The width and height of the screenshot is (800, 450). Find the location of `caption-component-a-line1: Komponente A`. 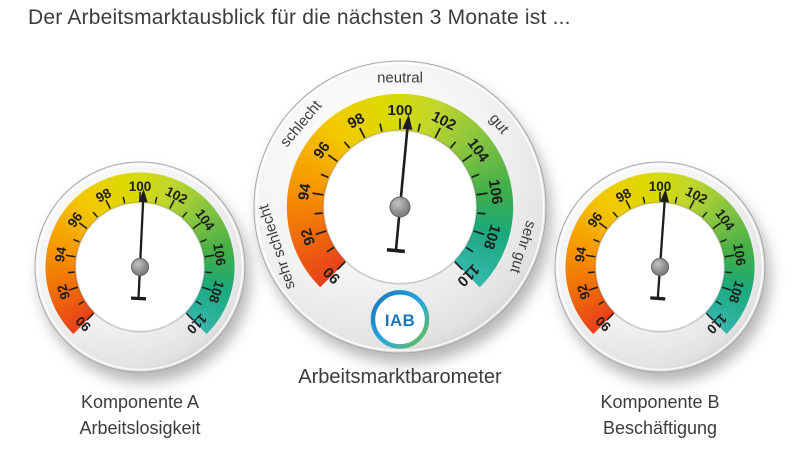

caption-component-a-line1: Komponente A is located at coordinates (140, 402).